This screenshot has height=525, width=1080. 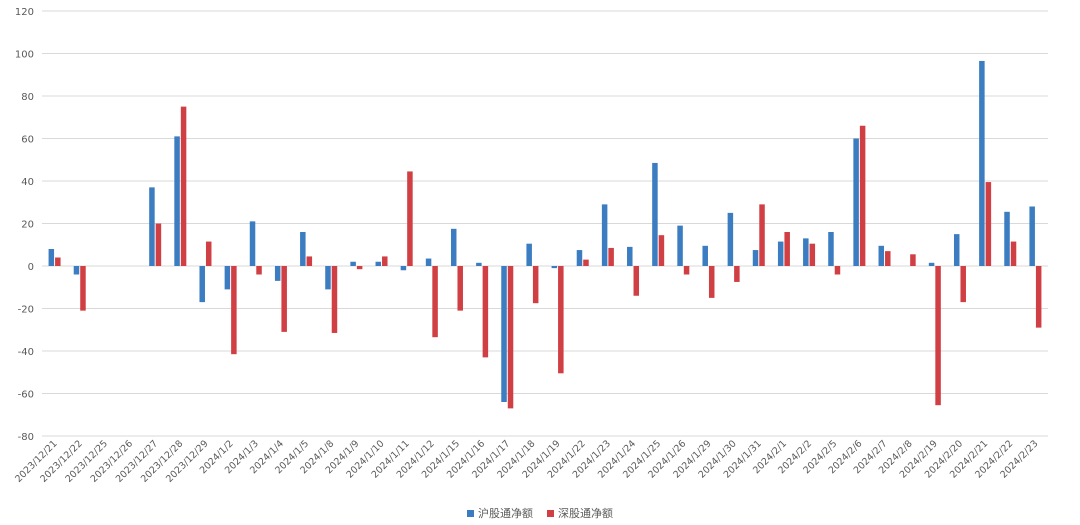 What do you see at coordinates (27, 140) in the screenshot?
I see `y-tick-label: 60` at bounding box center [27, 140].